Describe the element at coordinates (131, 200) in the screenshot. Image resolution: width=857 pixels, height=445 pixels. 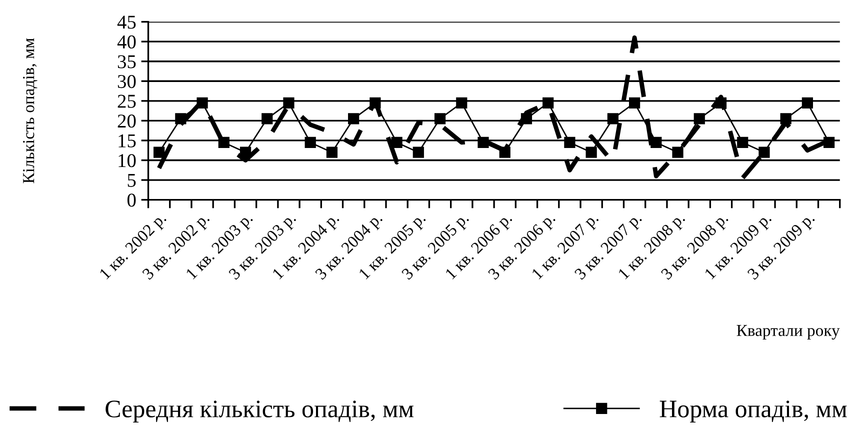
I see `y-tick-label: 0` at that location.